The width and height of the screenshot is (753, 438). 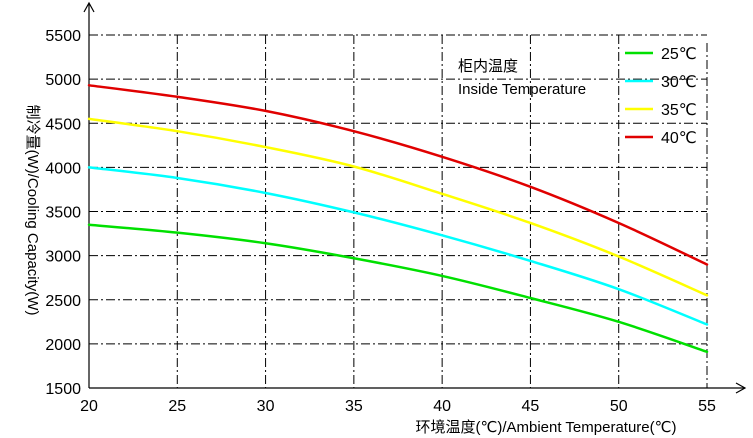 What do you see at coordinates (661, 96) in the screenshot?
I see `legend: 25℃ 30℃ 35℃ 40℃` at bounding box center [661, 96].